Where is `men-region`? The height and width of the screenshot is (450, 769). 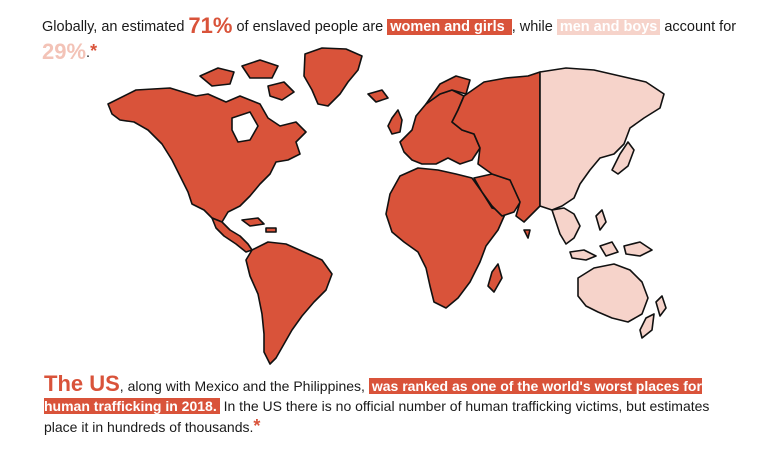 men-region is located at coordinates (603, 203).